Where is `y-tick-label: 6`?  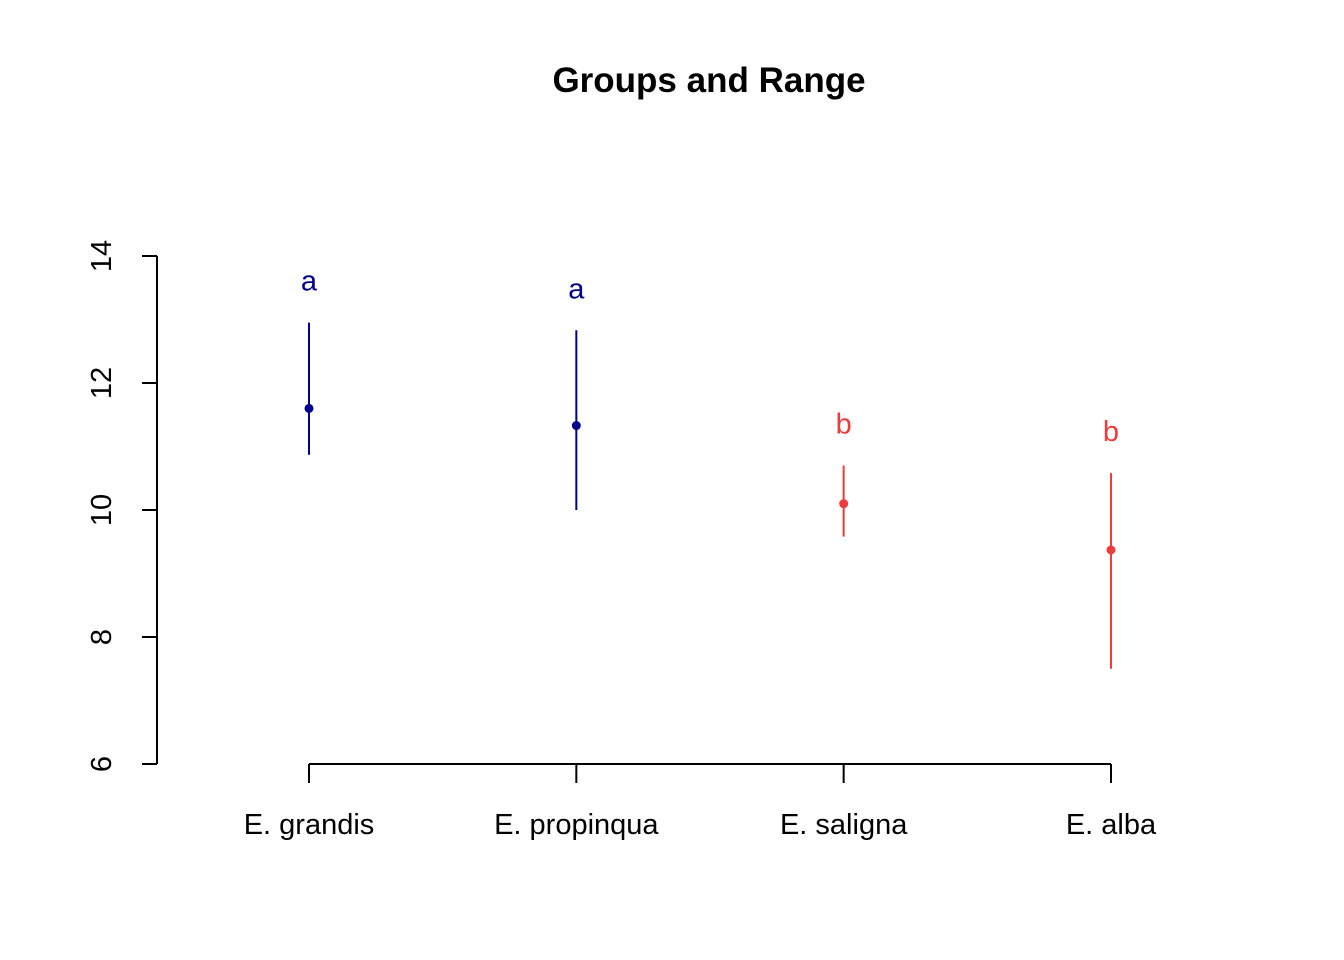 y-tick-label: 6 is located at coordinates (102, 764).